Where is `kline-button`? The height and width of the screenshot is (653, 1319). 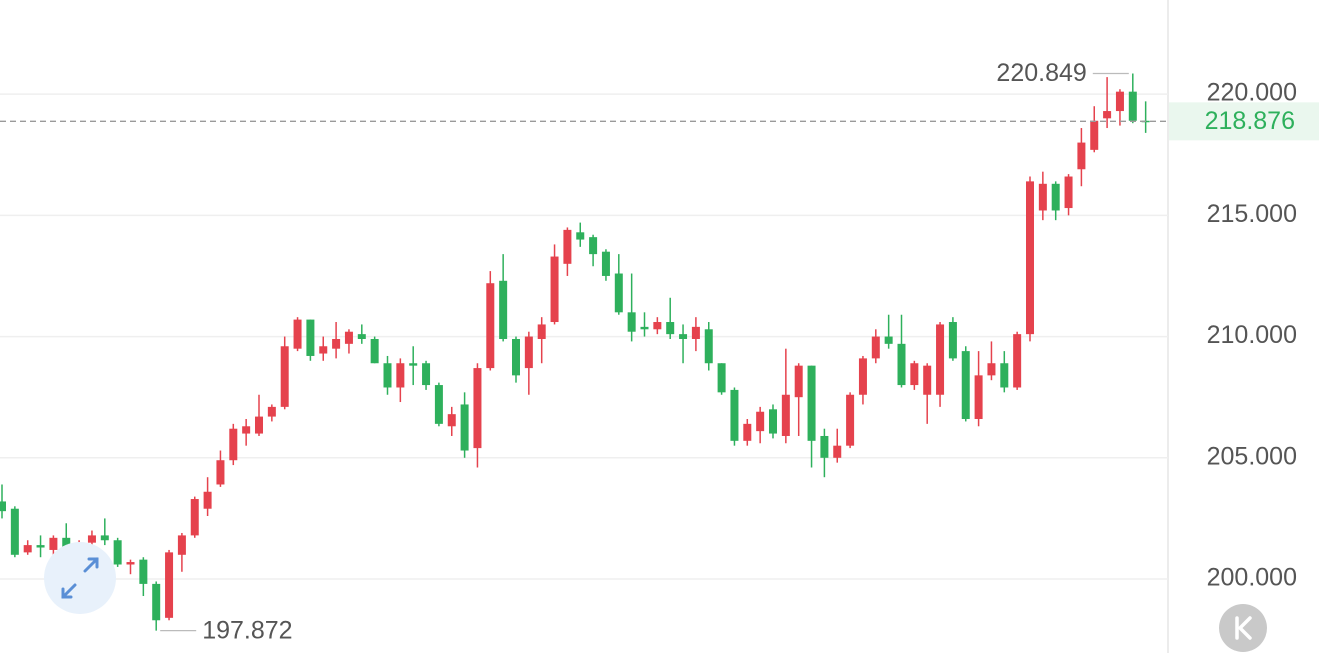
kline-button is located at coordinates (1243, 628).